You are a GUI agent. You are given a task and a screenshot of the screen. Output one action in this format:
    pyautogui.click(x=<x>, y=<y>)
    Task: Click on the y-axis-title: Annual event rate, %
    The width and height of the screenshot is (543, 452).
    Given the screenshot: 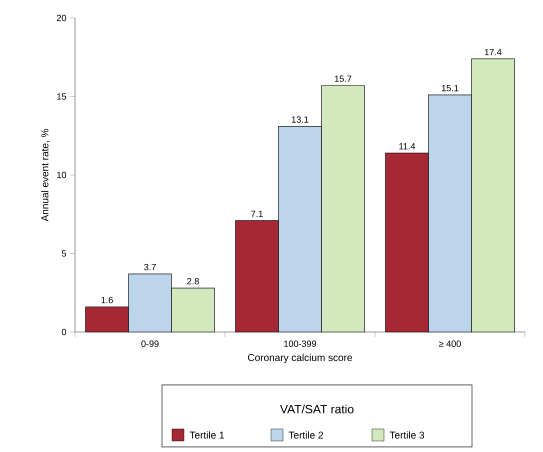 What is the action you would take?
    pyautogui.click(x=45, y=175)
    